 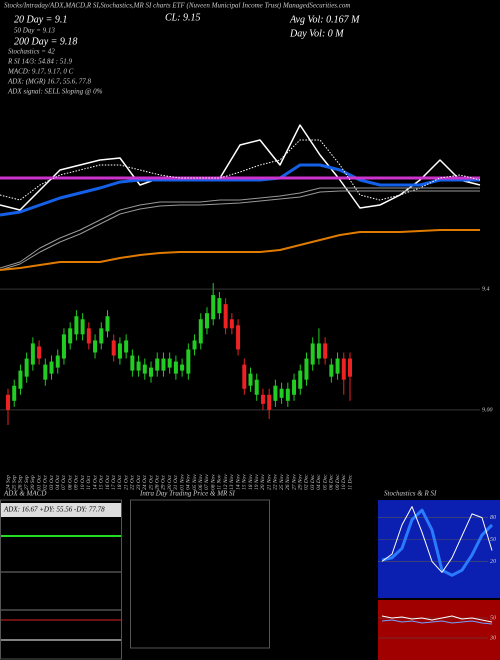 I want to click on y-tick-label: 80, so click(x=493, y=518).